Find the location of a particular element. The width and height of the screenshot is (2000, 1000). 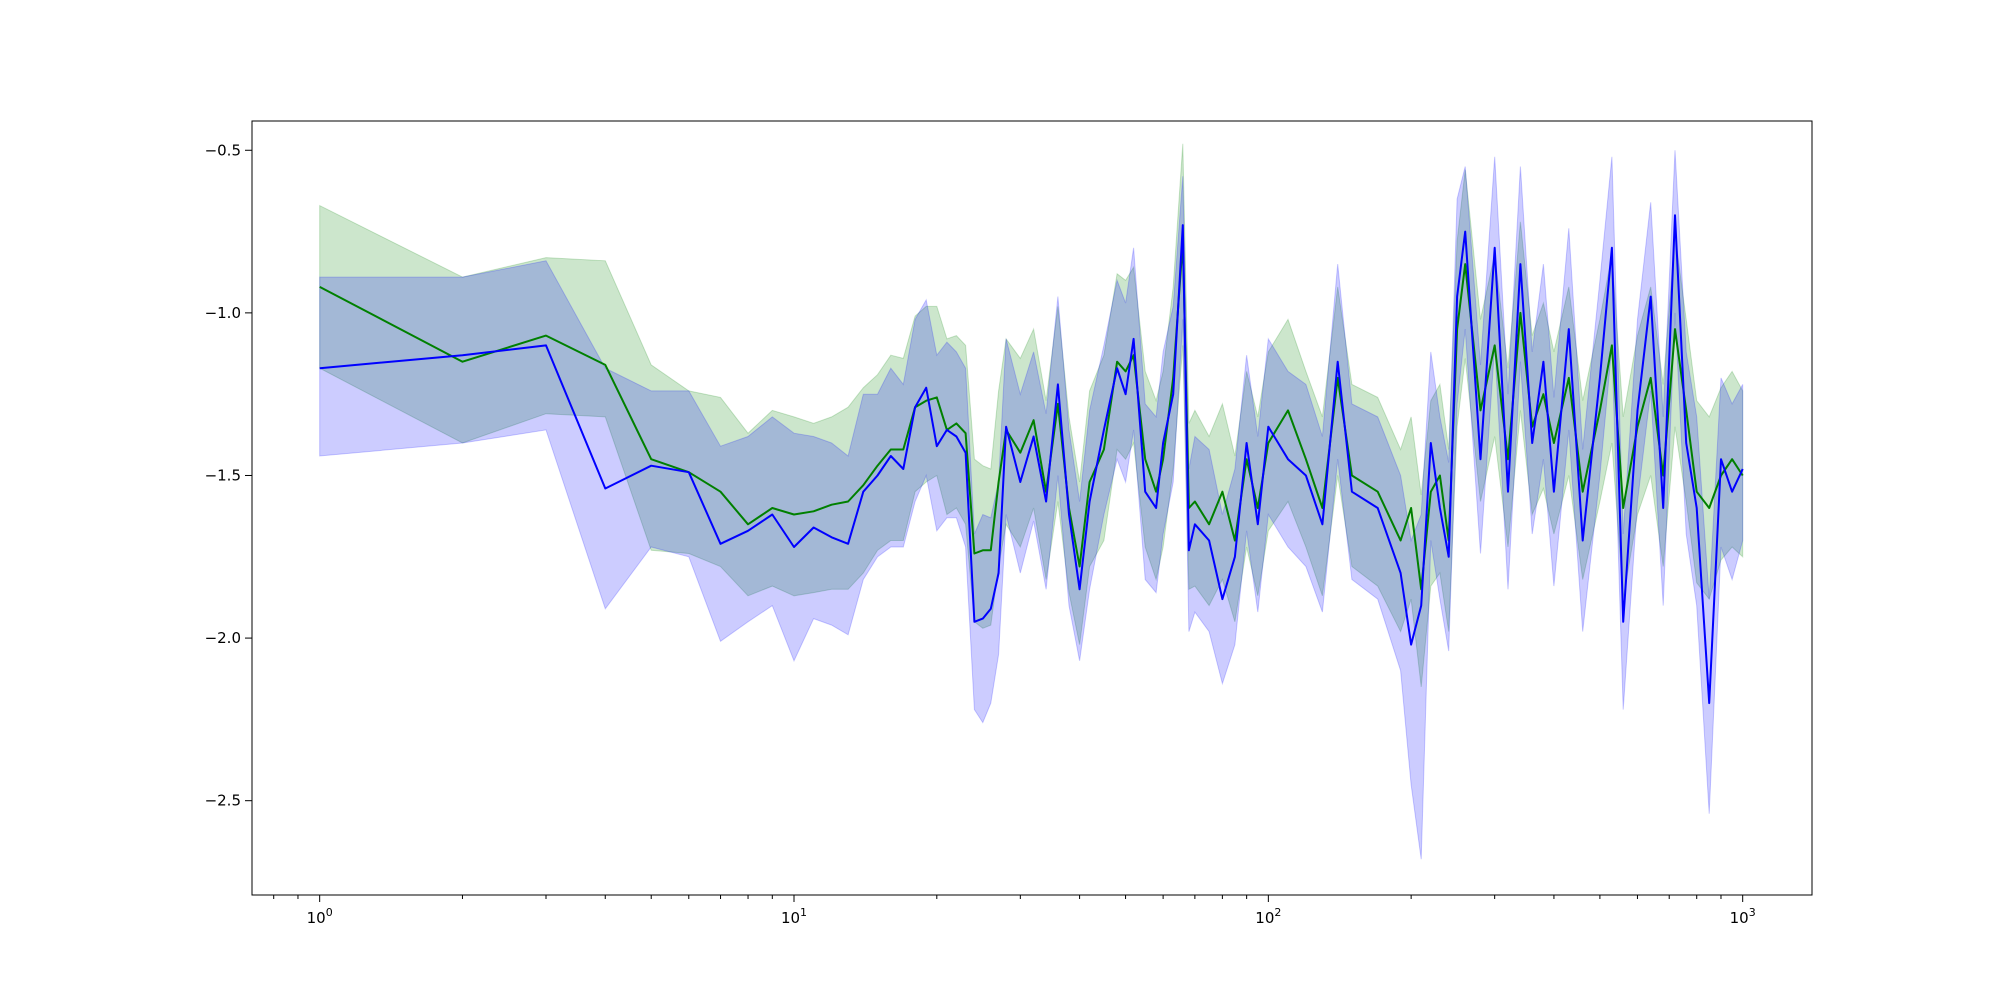

y-tick-label: −1.5 is located at coordinates (223, 475).